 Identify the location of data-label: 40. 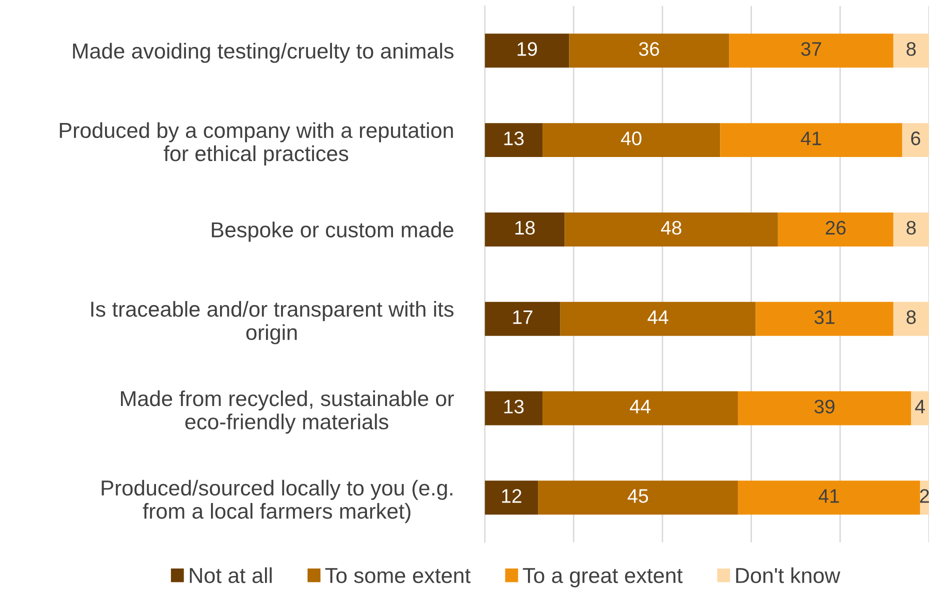
(631, 139).